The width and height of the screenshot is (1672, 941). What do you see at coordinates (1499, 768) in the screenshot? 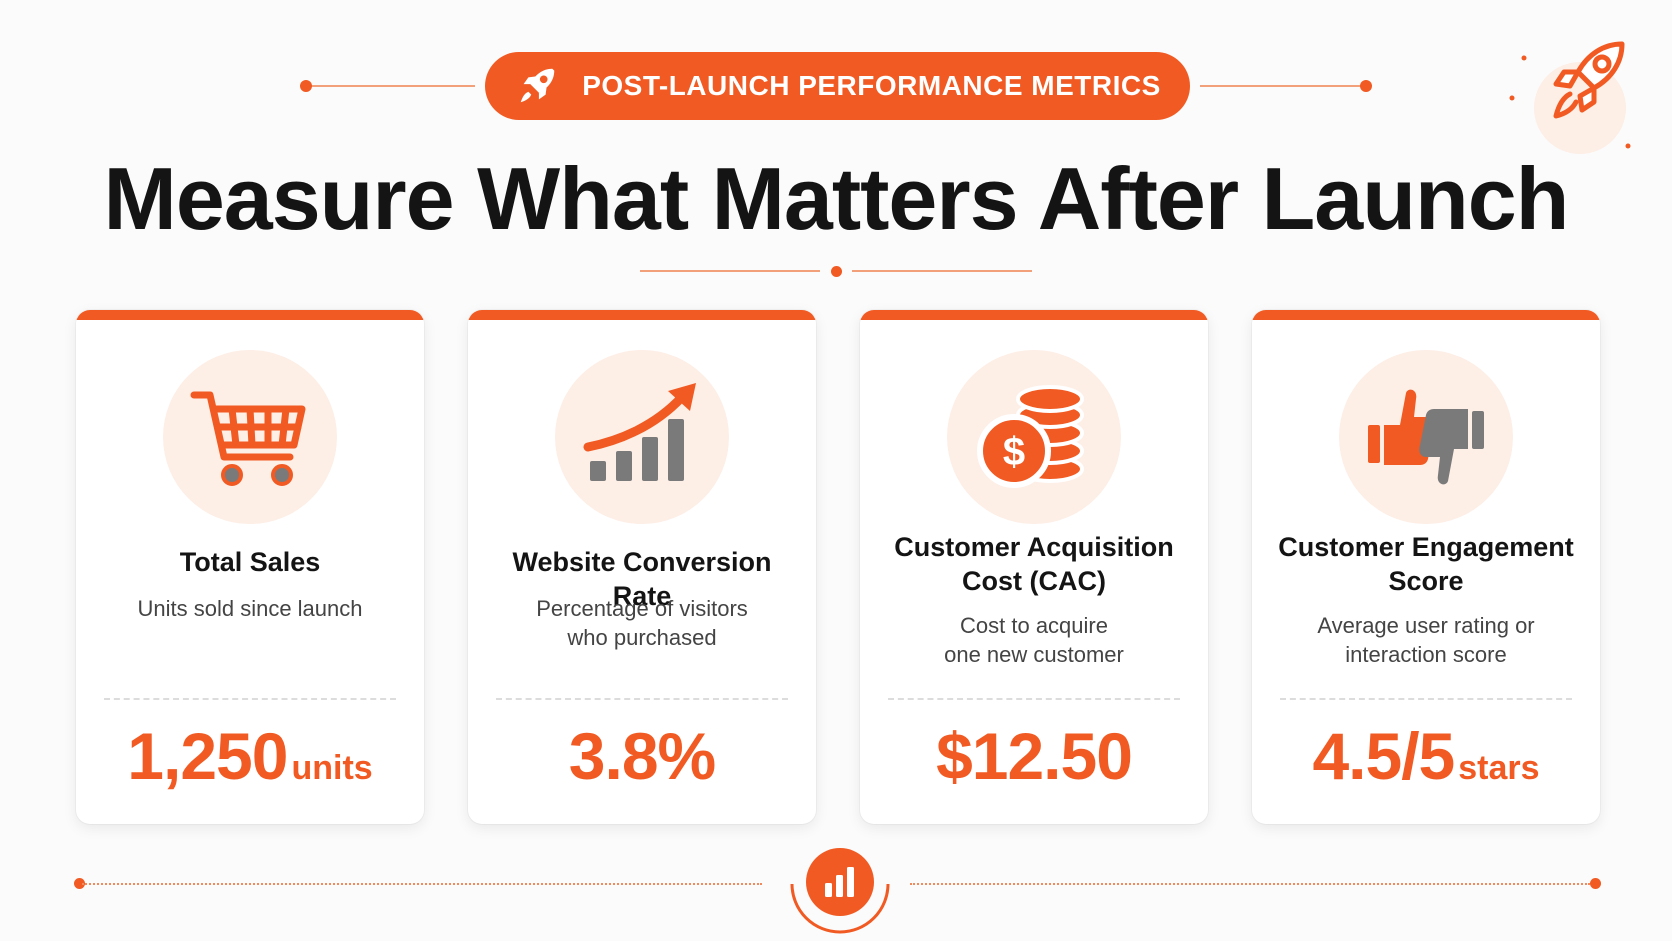
I see `card-value-unit: stars` at bounding box center [1499, 768].